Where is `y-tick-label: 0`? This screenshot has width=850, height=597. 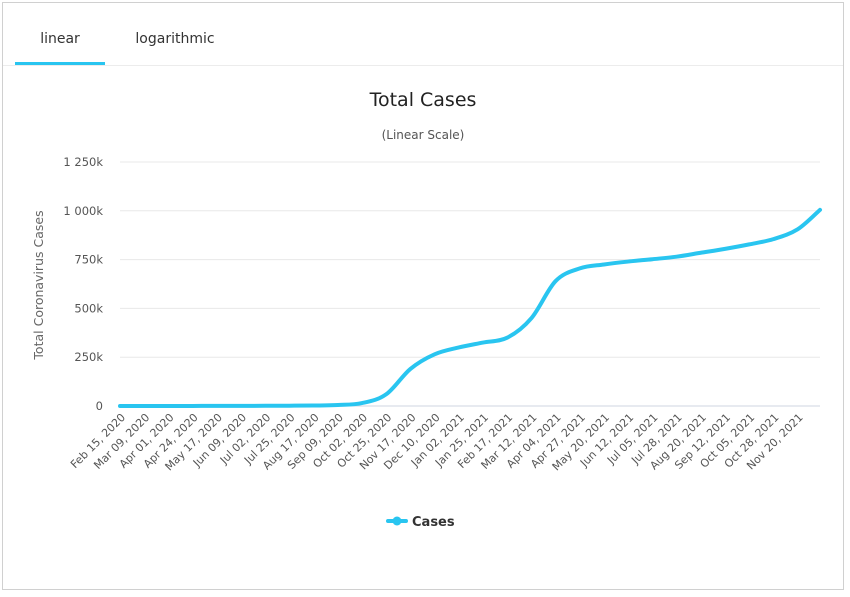 y-tick-label: 0 is located at coordinates (99, 406).